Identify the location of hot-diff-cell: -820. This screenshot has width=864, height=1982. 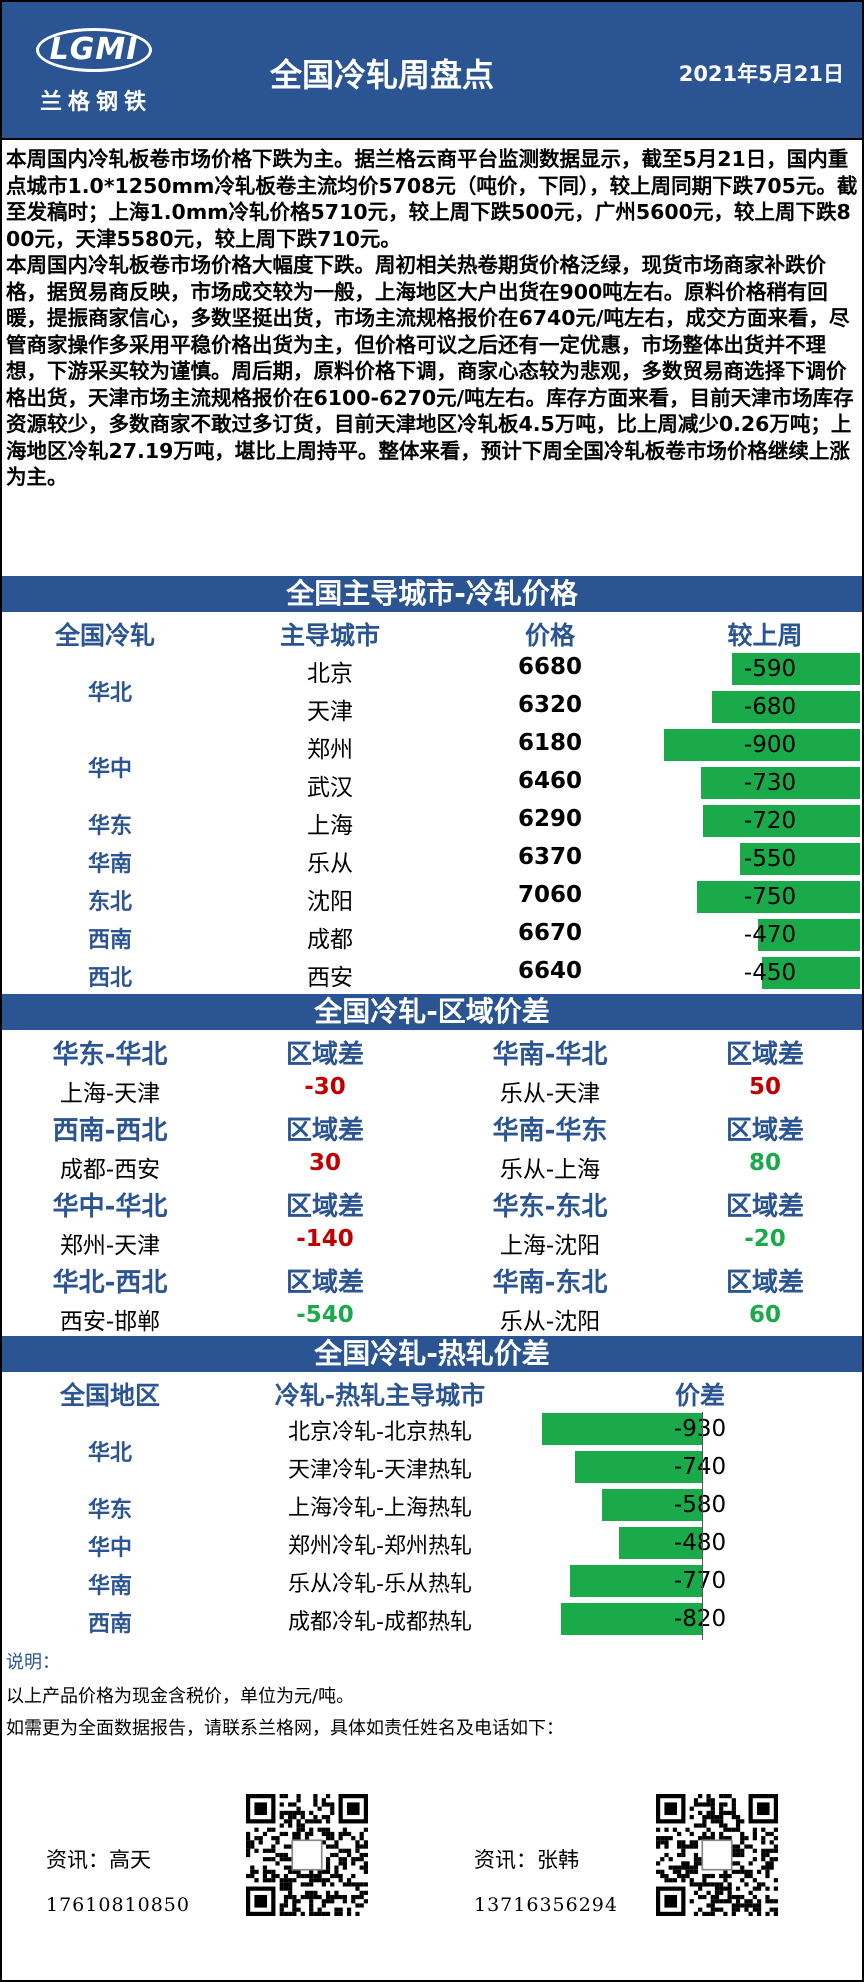
(640, 1619).